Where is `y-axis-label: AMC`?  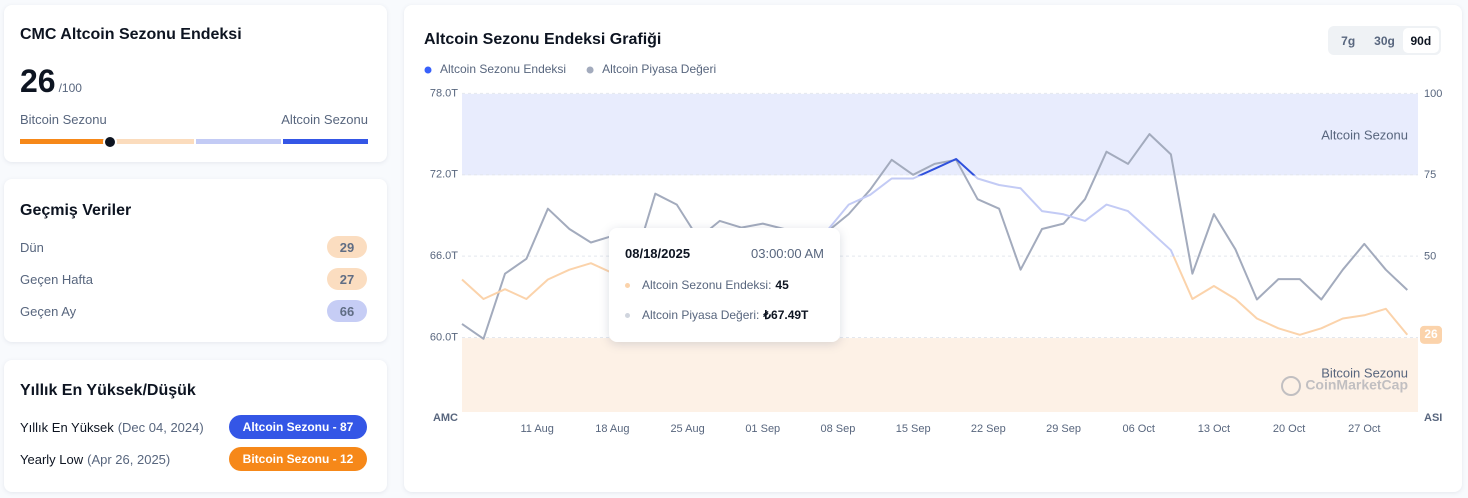 y-axis-label: AMC is located at coordinates (445, 418).